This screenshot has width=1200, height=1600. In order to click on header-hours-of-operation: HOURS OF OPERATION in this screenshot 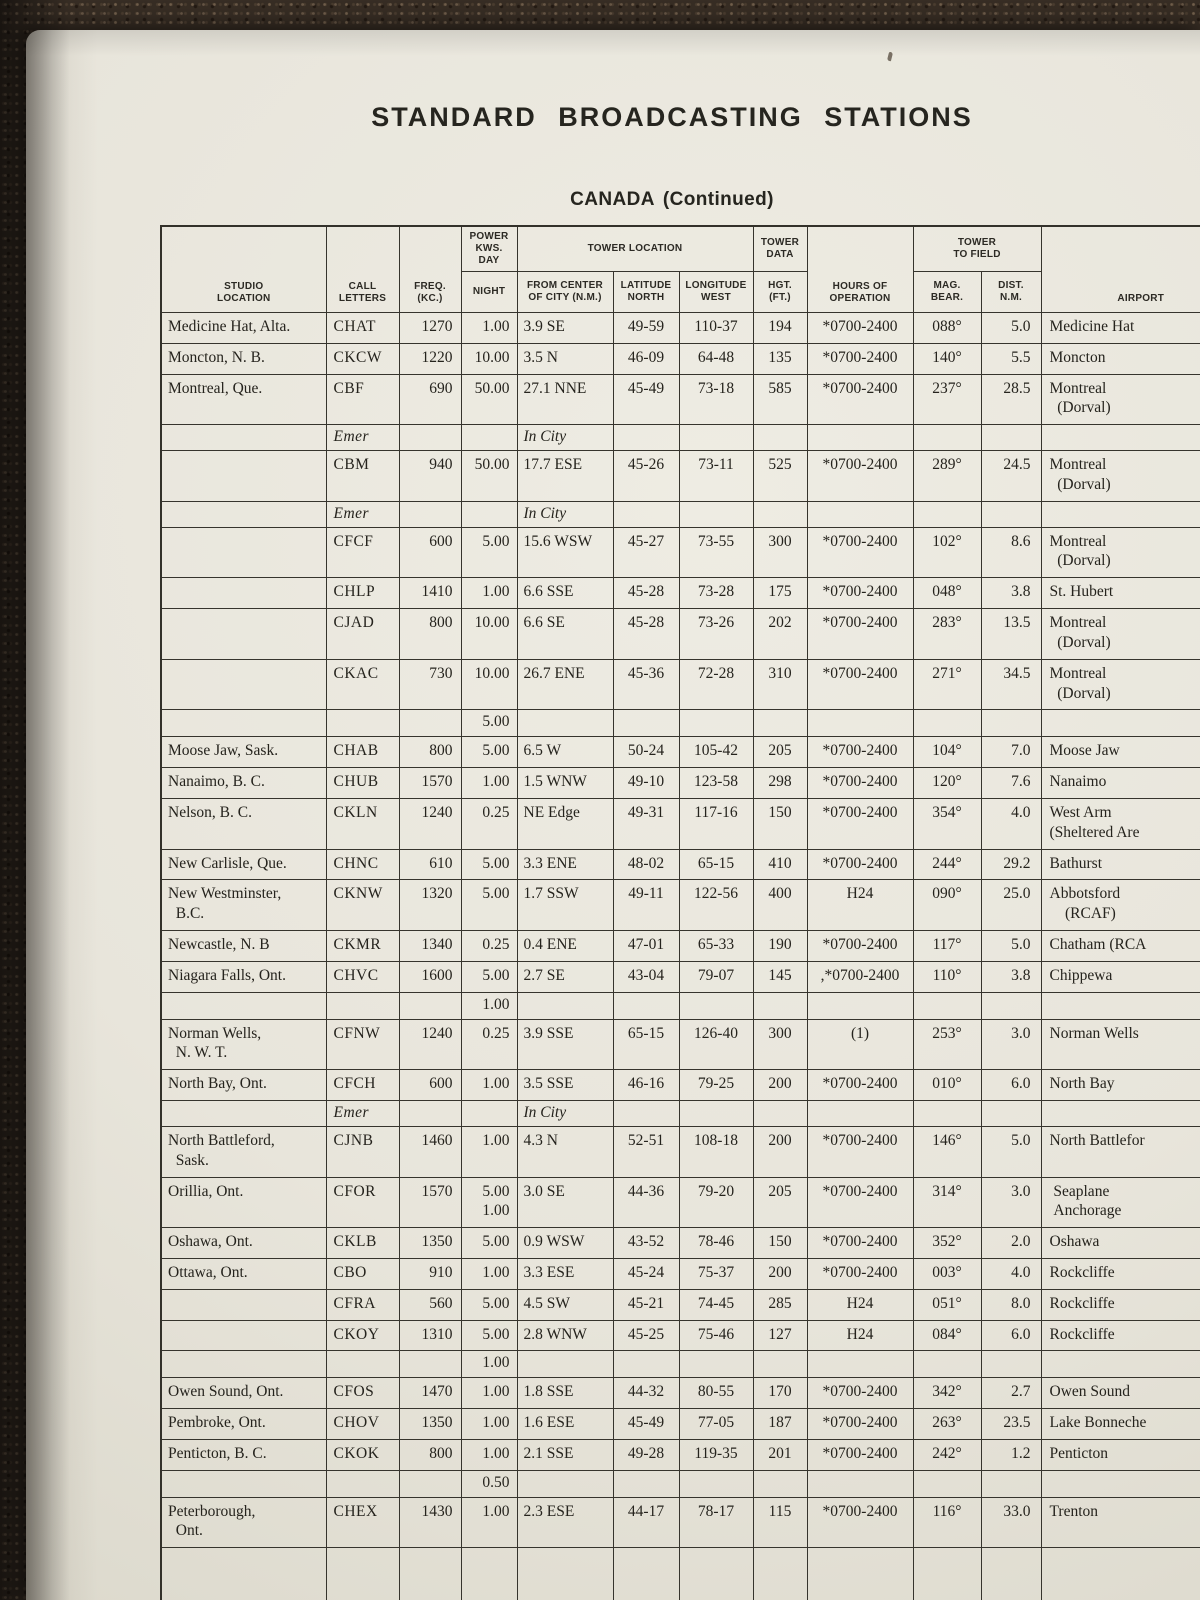, I will do `click(860, 269)`.